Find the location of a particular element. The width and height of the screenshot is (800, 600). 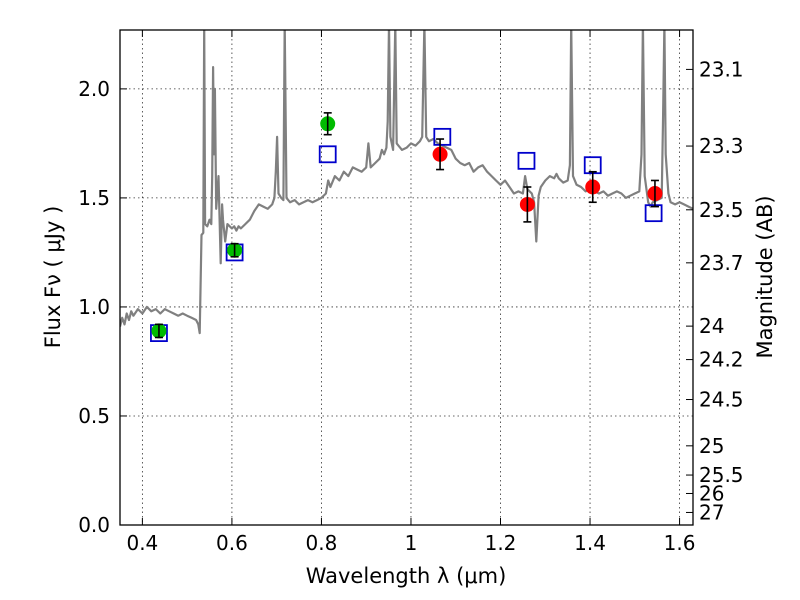

x-tick-label: 1 is located at coordinates (411, 543).